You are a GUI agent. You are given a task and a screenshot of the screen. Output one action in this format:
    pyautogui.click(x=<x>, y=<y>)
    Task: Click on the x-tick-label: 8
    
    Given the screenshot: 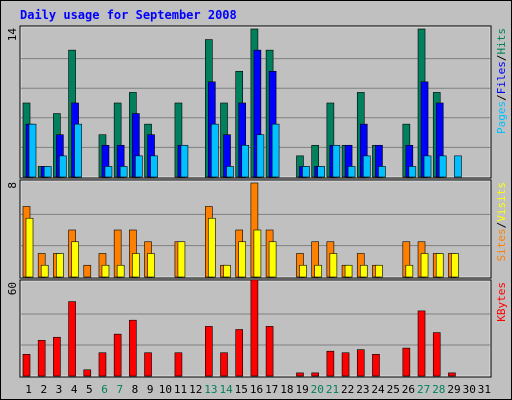 What is the action you would take?
    pyautogui.click(x=135, y=389)
    